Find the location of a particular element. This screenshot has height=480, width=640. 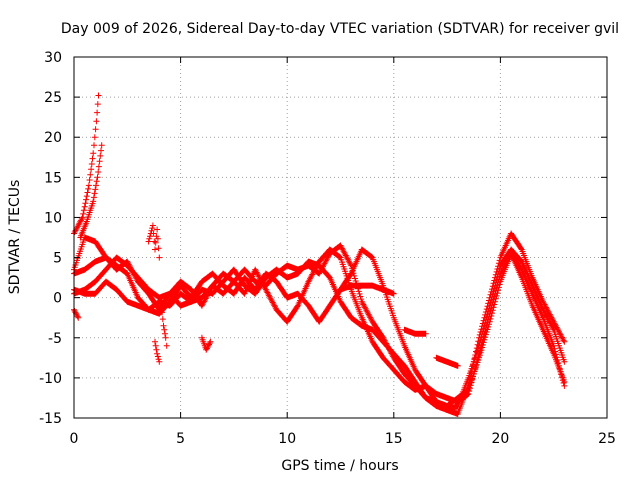

y-tick-label: 25 is located at coordinates (53, 98).